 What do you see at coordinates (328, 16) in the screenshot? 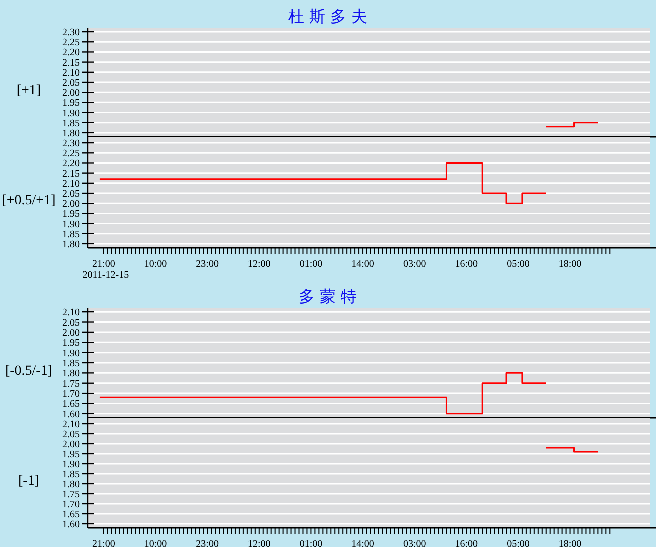
I see `chart-title: 杜 斯 多 夫` at bounding box center [328, 16].